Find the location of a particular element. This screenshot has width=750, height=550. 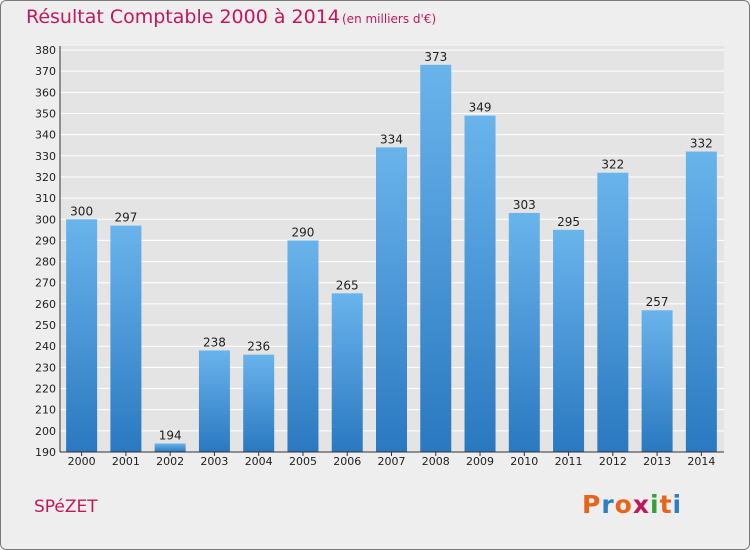

chart-subtitle: (en milliers d'€) is located at coordinates (389, 19).